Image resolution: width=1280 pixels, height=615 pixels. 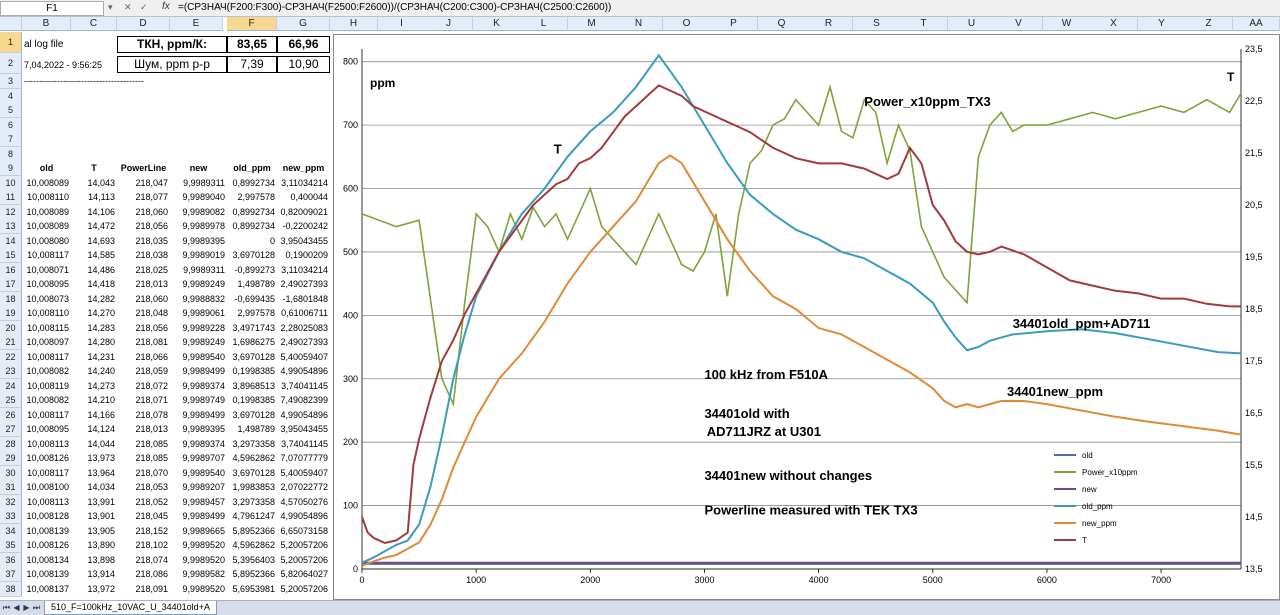 What do you see at coordinates (151, 487) in the screenshot?
I see `table-cell: 218,053` at bounding box center [151, 487].